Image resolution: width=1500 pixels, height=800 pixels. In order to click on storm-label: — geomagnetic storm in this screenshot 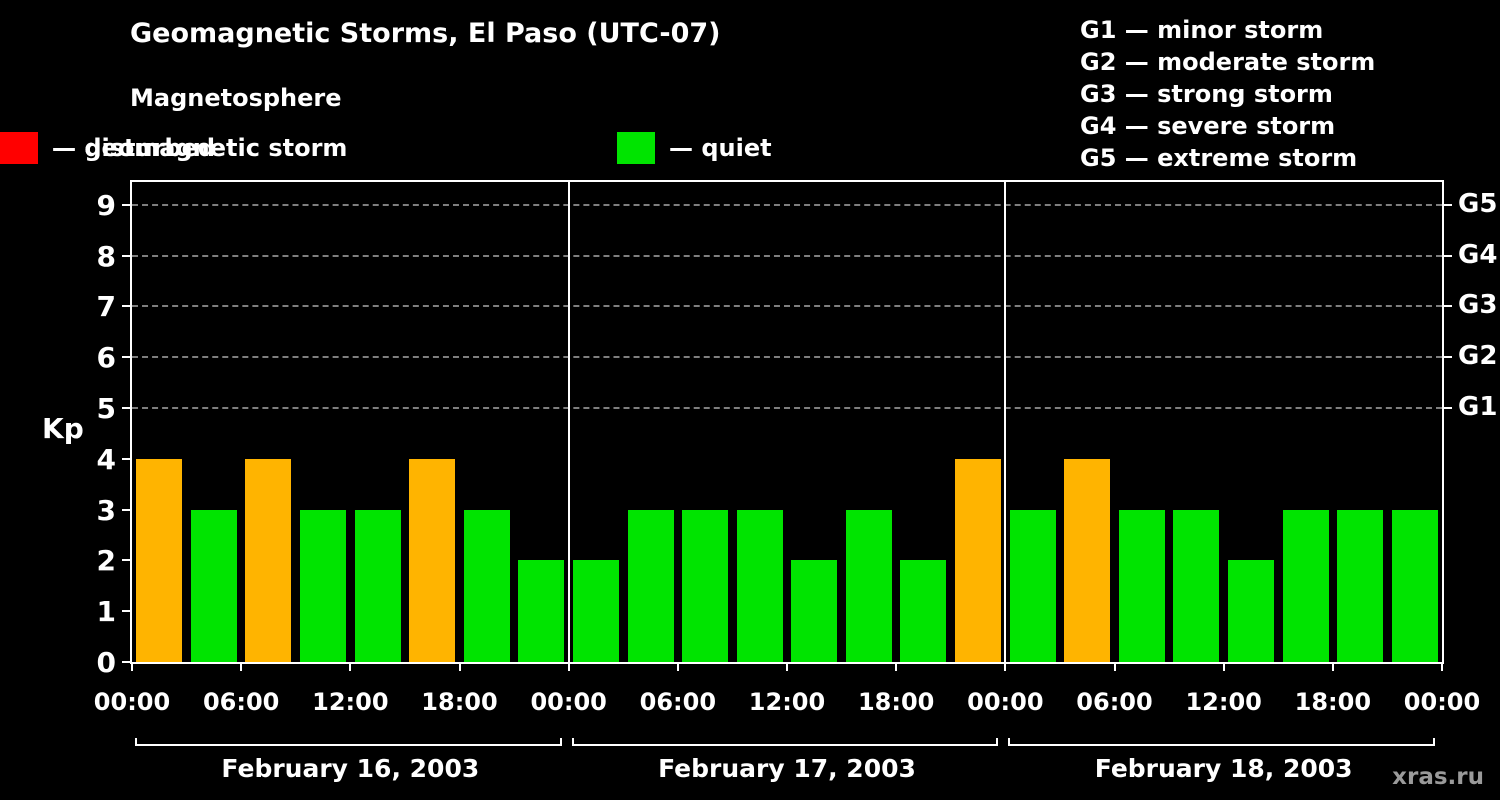, I will do `click(200, 148)`.